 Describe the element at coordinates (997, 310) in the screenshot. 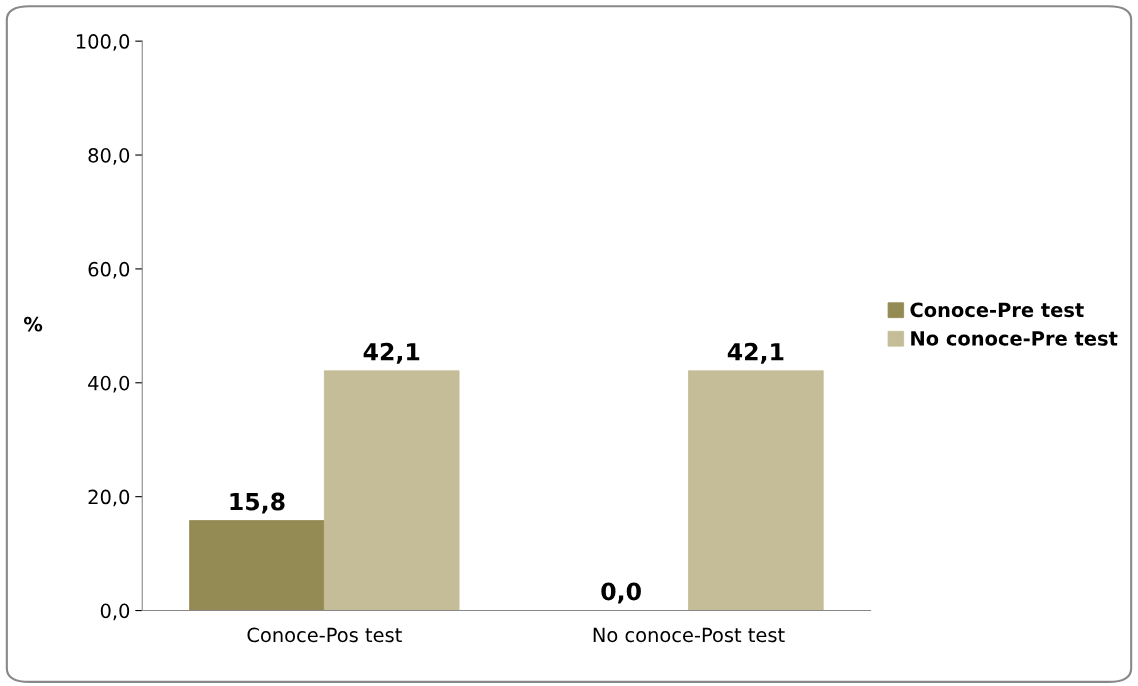

I see `legend-label: Conoce-Pre test` at that location.